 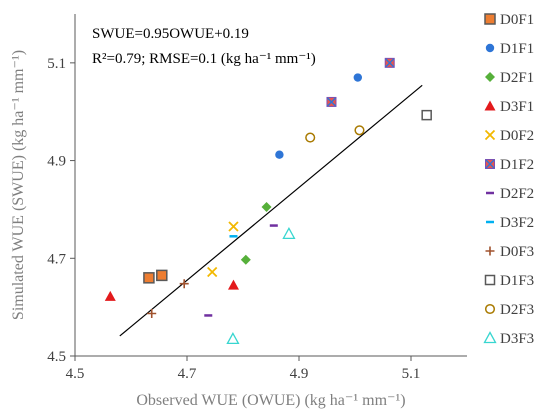 I want to click on legend-item-d2f3: D2F3, so click(x=509, y=310).